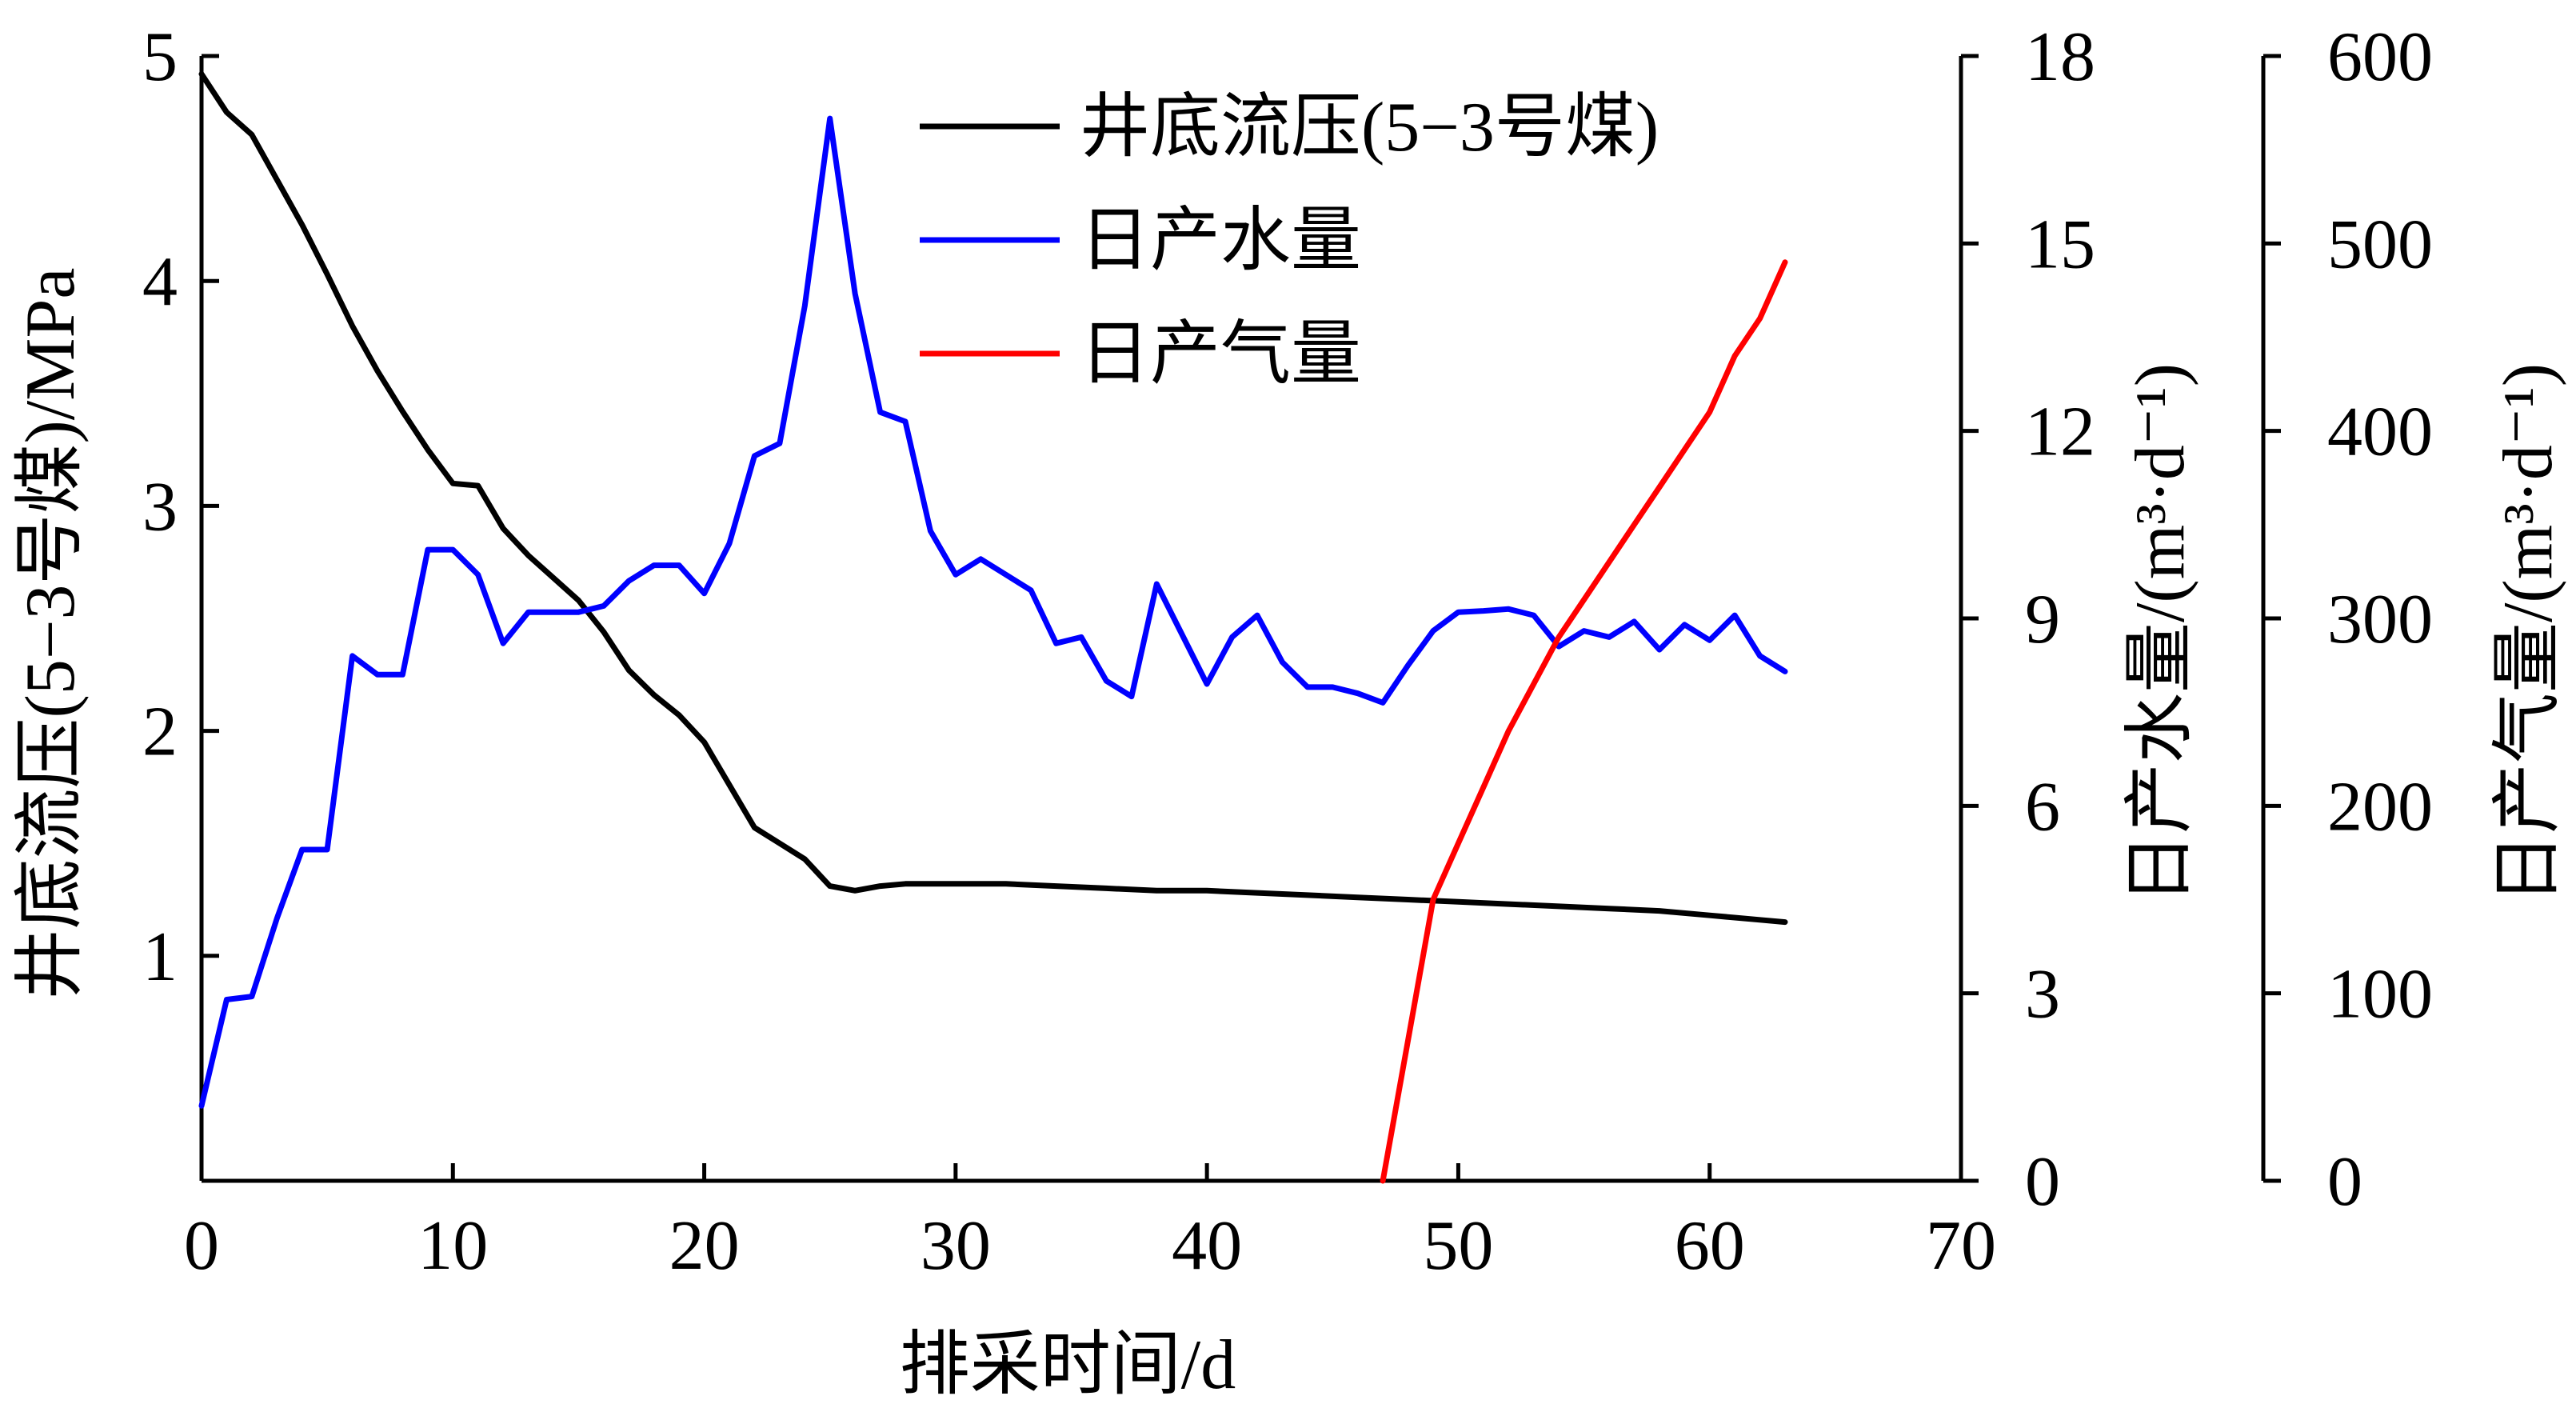  Describe the element at coordinates (2028, 619) in the screenshot. I see `water-axis-ticks: 0 3 6 9 12 15 18` at that location.